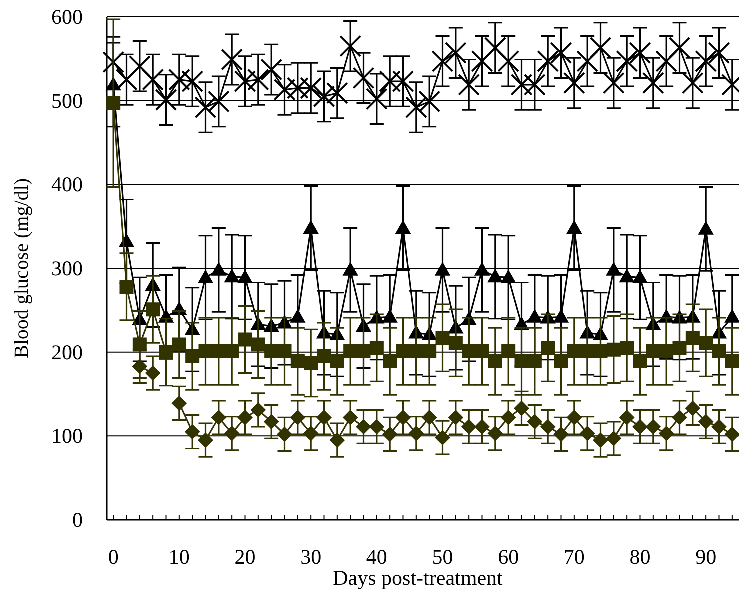  Describe the element at coordinates (67, 352) in the screenshot. I see `y-tick-label: 200` at that location.